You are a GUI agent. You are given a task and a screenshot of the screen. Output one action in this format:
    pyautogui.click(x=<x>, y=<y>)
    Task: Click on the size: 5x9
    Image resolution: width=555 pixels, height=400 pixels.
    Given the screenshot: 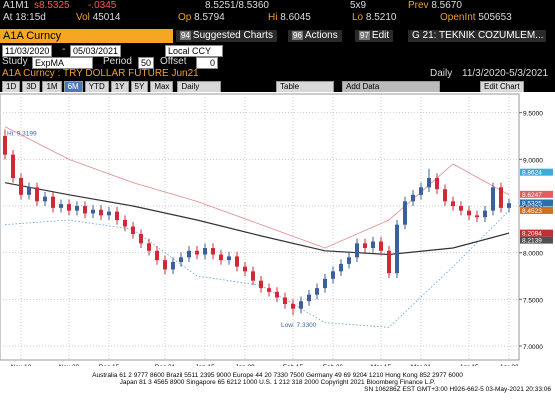 What is the action you would take?
    pyautogui.click(x=358, y=5)
    